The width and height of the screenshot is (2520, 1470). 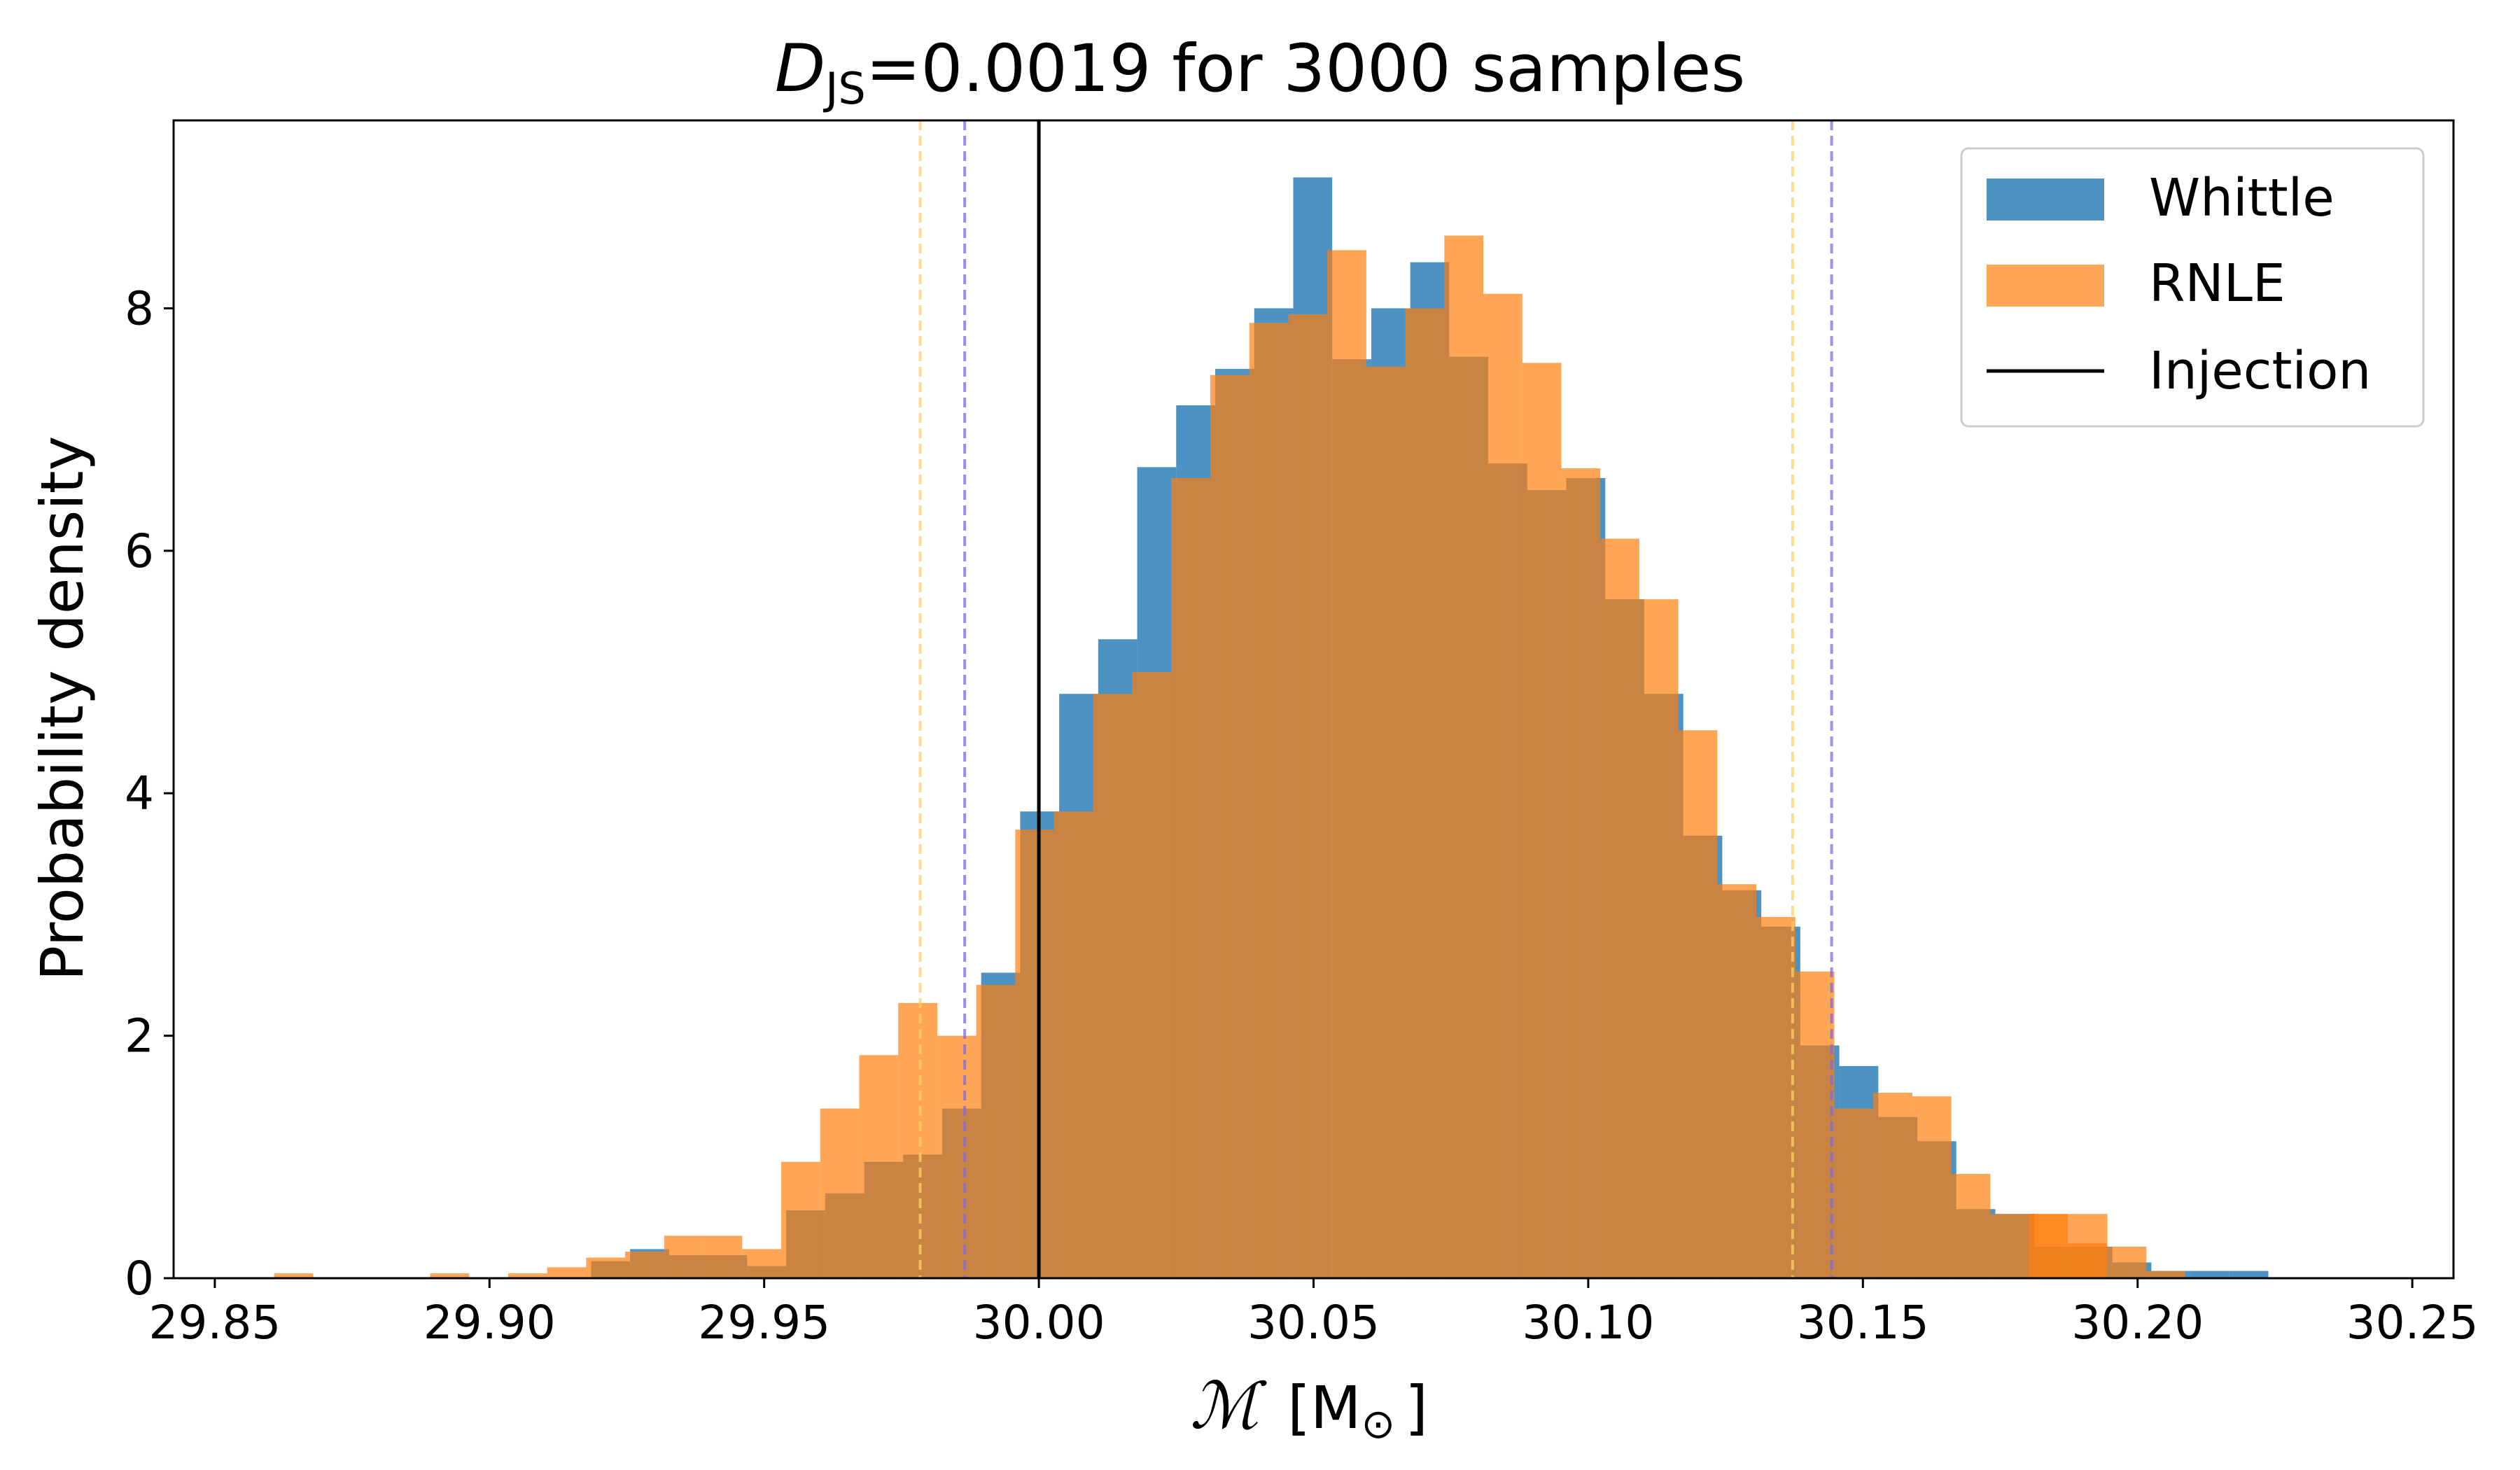 I want to click on y-tick-label: 0, so click(x=139, y=1279).